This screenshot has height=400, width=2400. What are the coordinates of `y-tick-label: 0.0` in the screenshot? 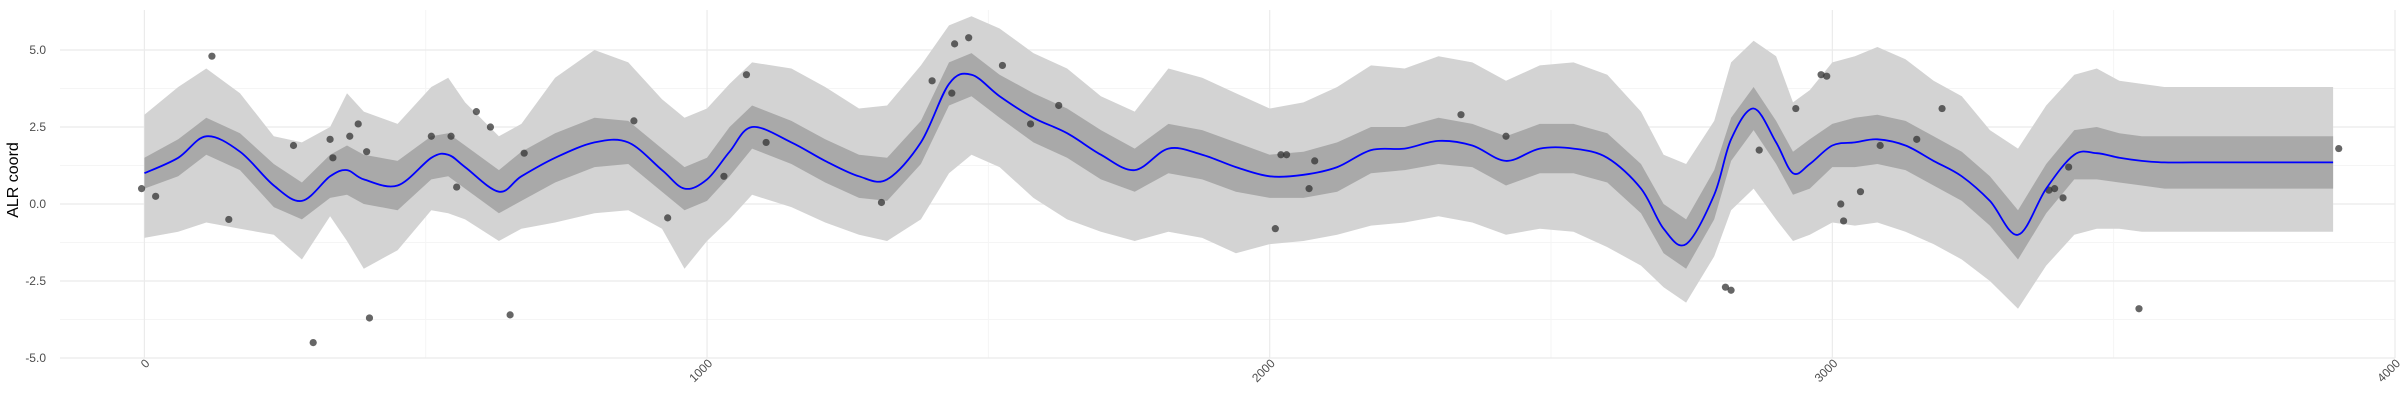 It's located at (37, 204).